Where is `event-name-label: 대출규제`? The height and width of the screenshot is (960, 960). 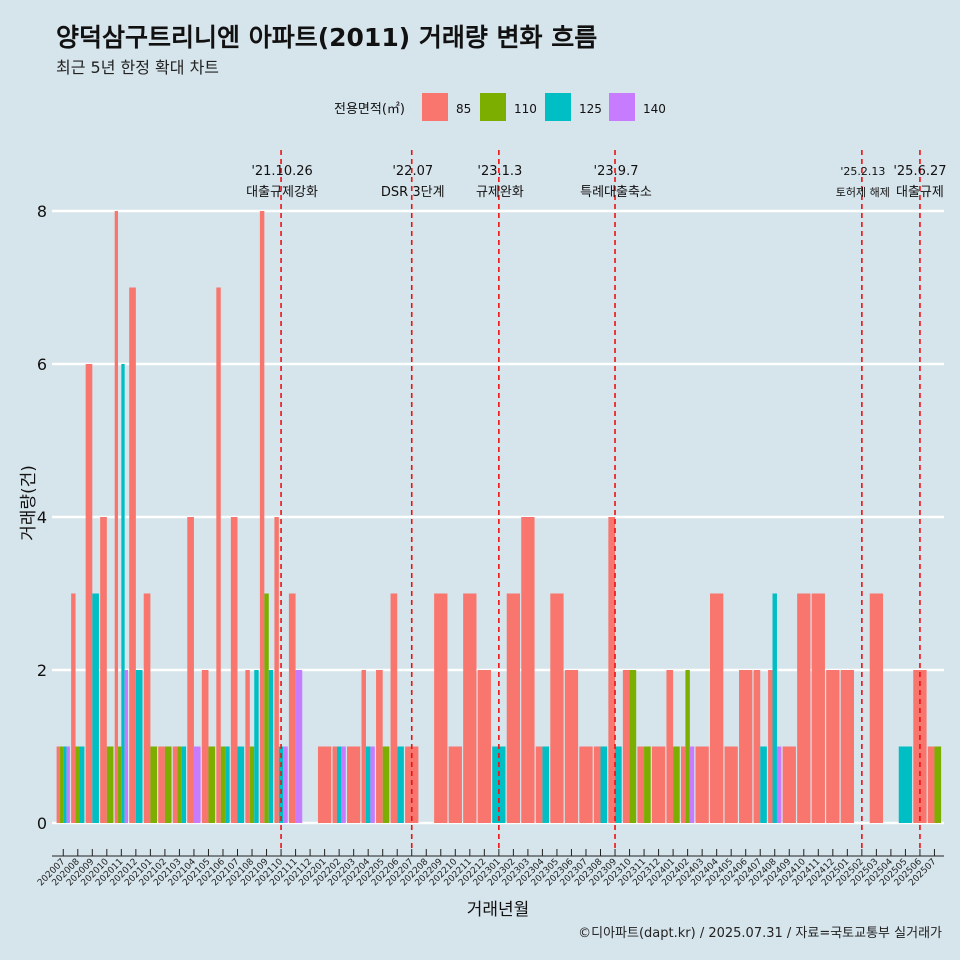 event-name-label: 대출규제 is located at coordinates (920, 192).